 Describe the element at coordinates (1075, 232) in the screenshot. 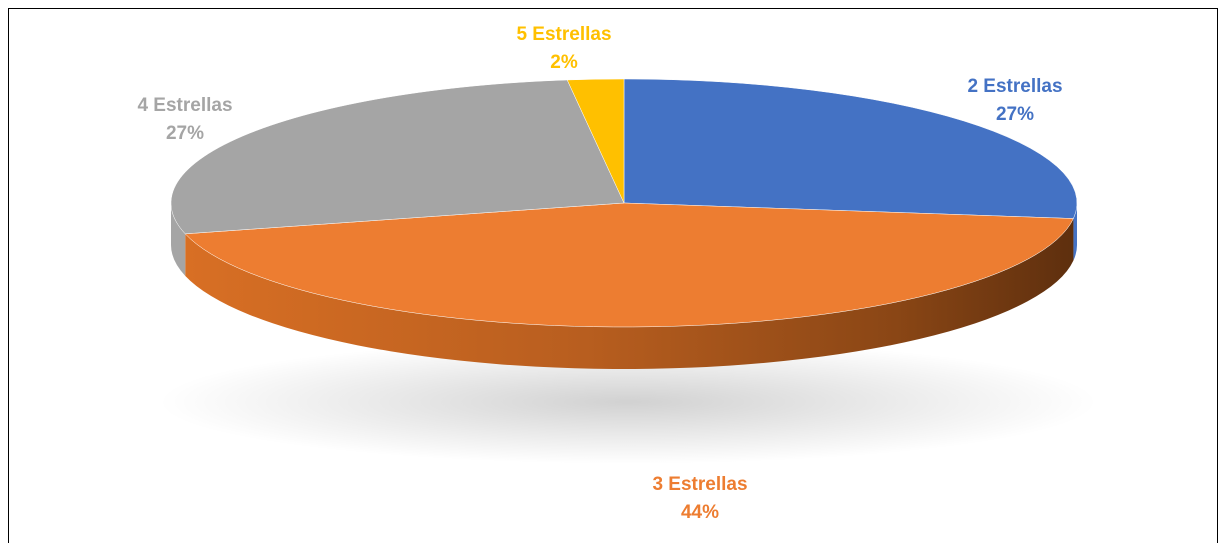

I see `pie-side-2-estrellas` at that location.